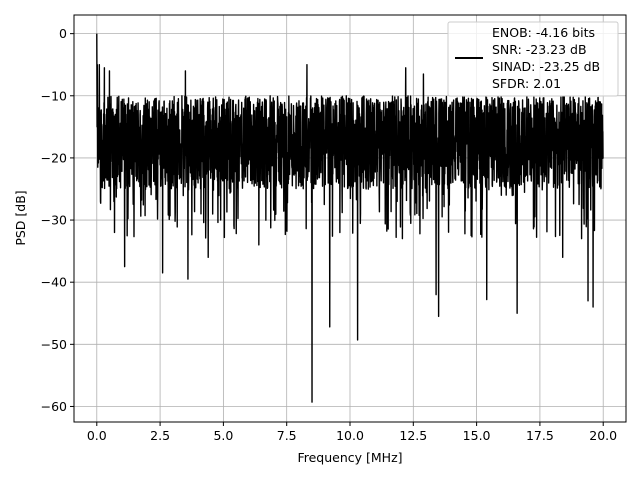 The height and width of the screenshot is (480, 640). Describe the element at coordinates (540, 435) in the screenshot. I see `x-tick-label: 17.5` at that location.